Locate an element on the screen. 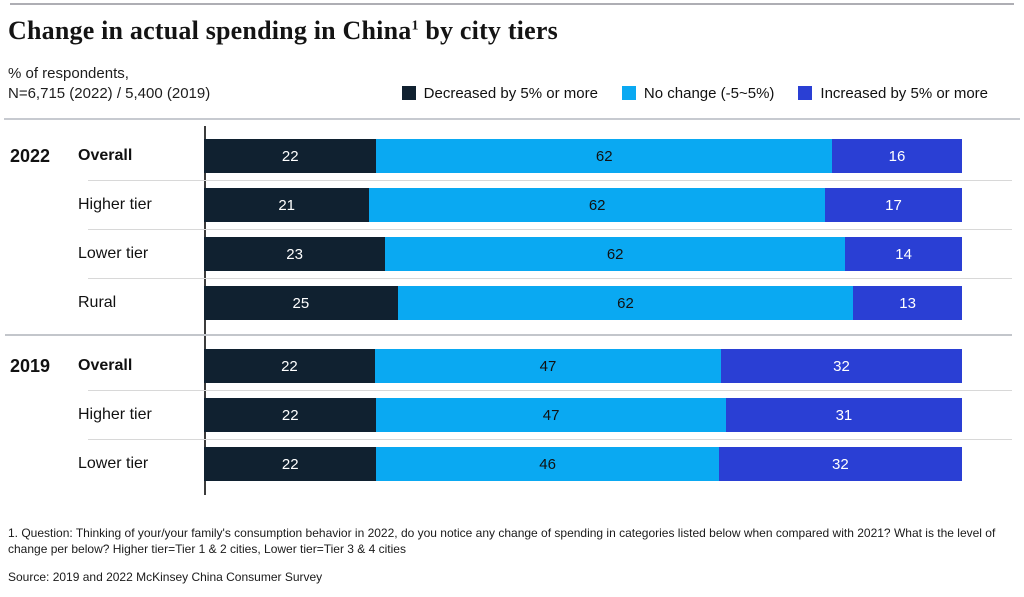 The height and width of the screenshot is (597, 1024). chart-row: Rural 25 62 13 is located at coordinates (512, 303).